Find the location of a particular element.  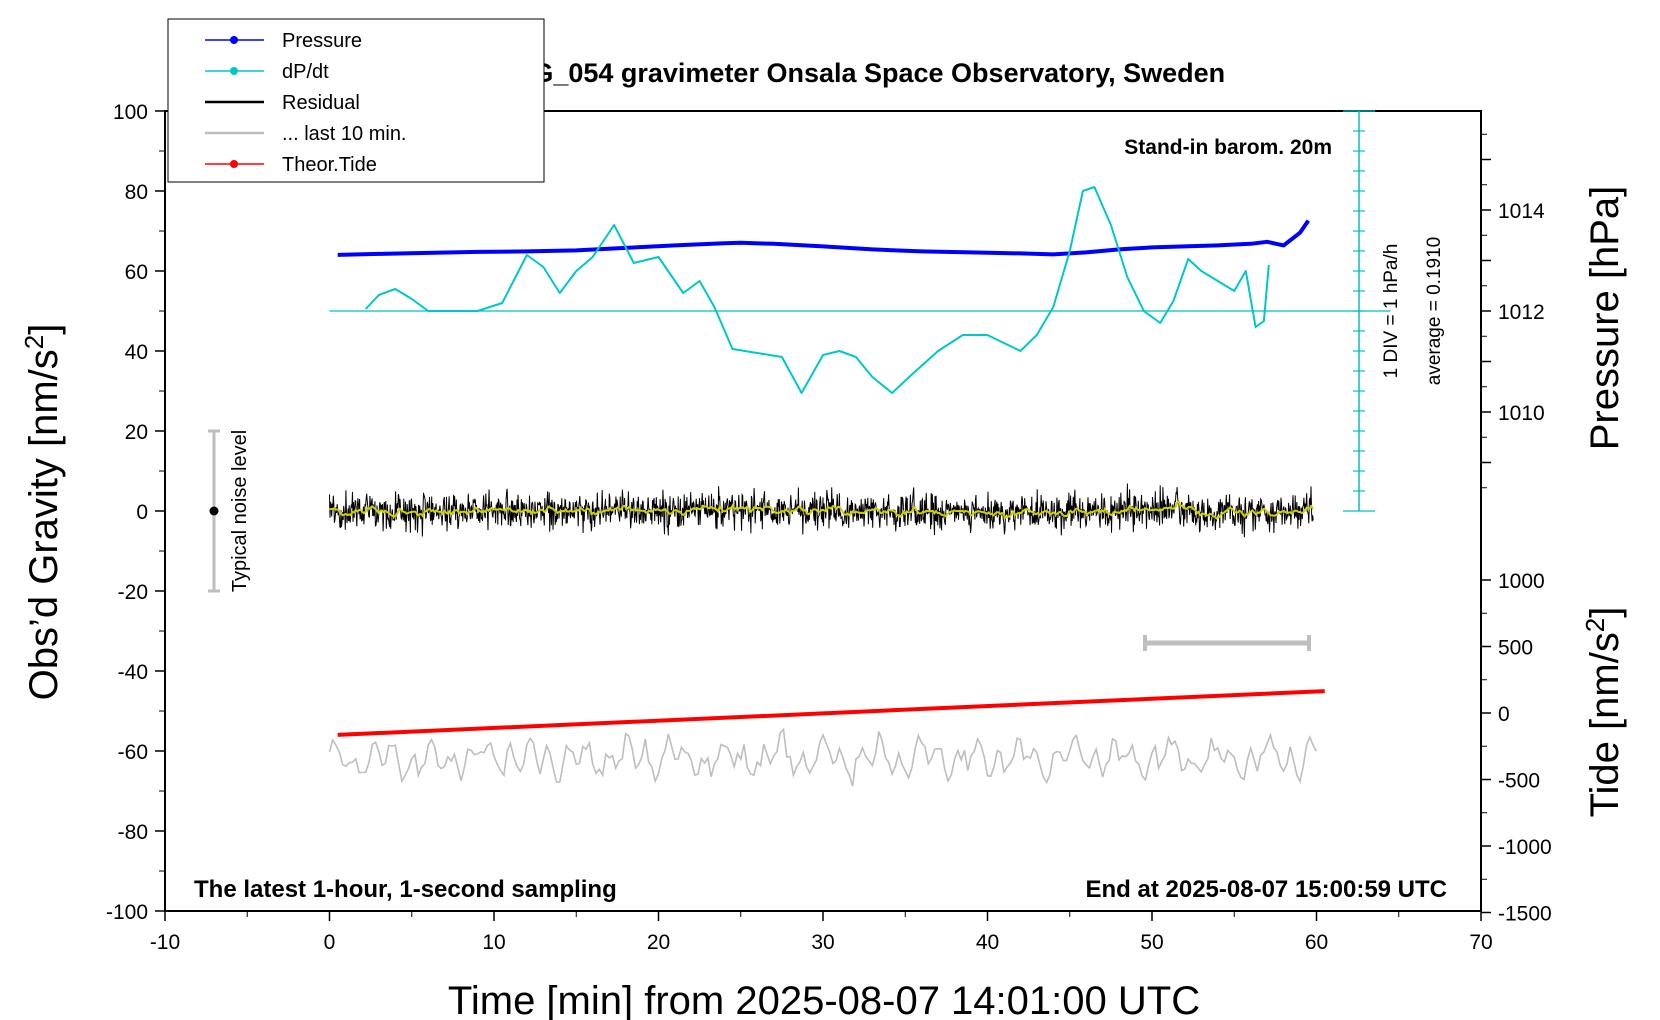

x-tick-label: 20 is located at coordinates (658, 942).